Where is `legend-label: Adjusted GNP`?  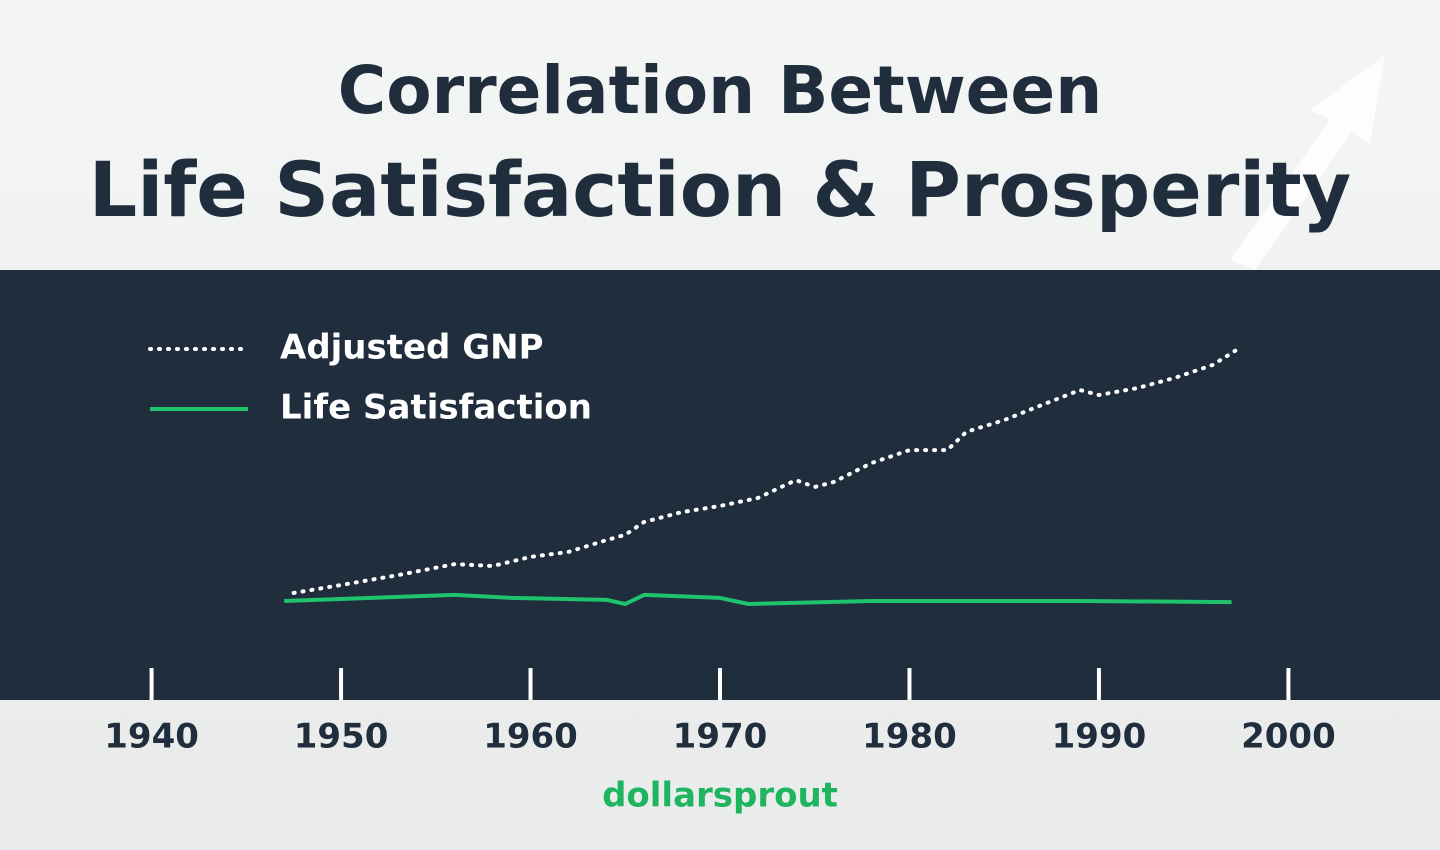 legend-label: Adjusted GNP is located at coordinates (412, 348).